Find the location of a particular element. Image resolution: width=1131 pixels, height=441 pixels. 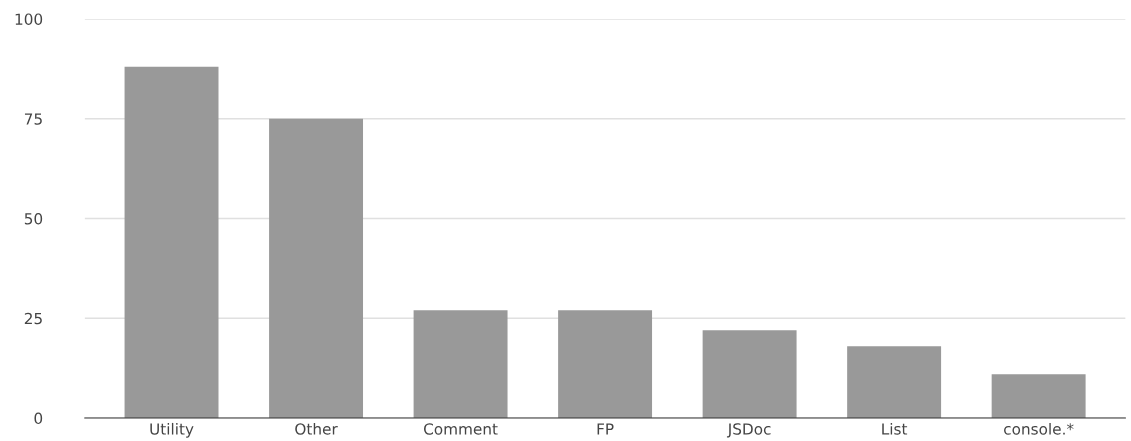

y-tick-label: 50 is located at coordinates (33, 218).